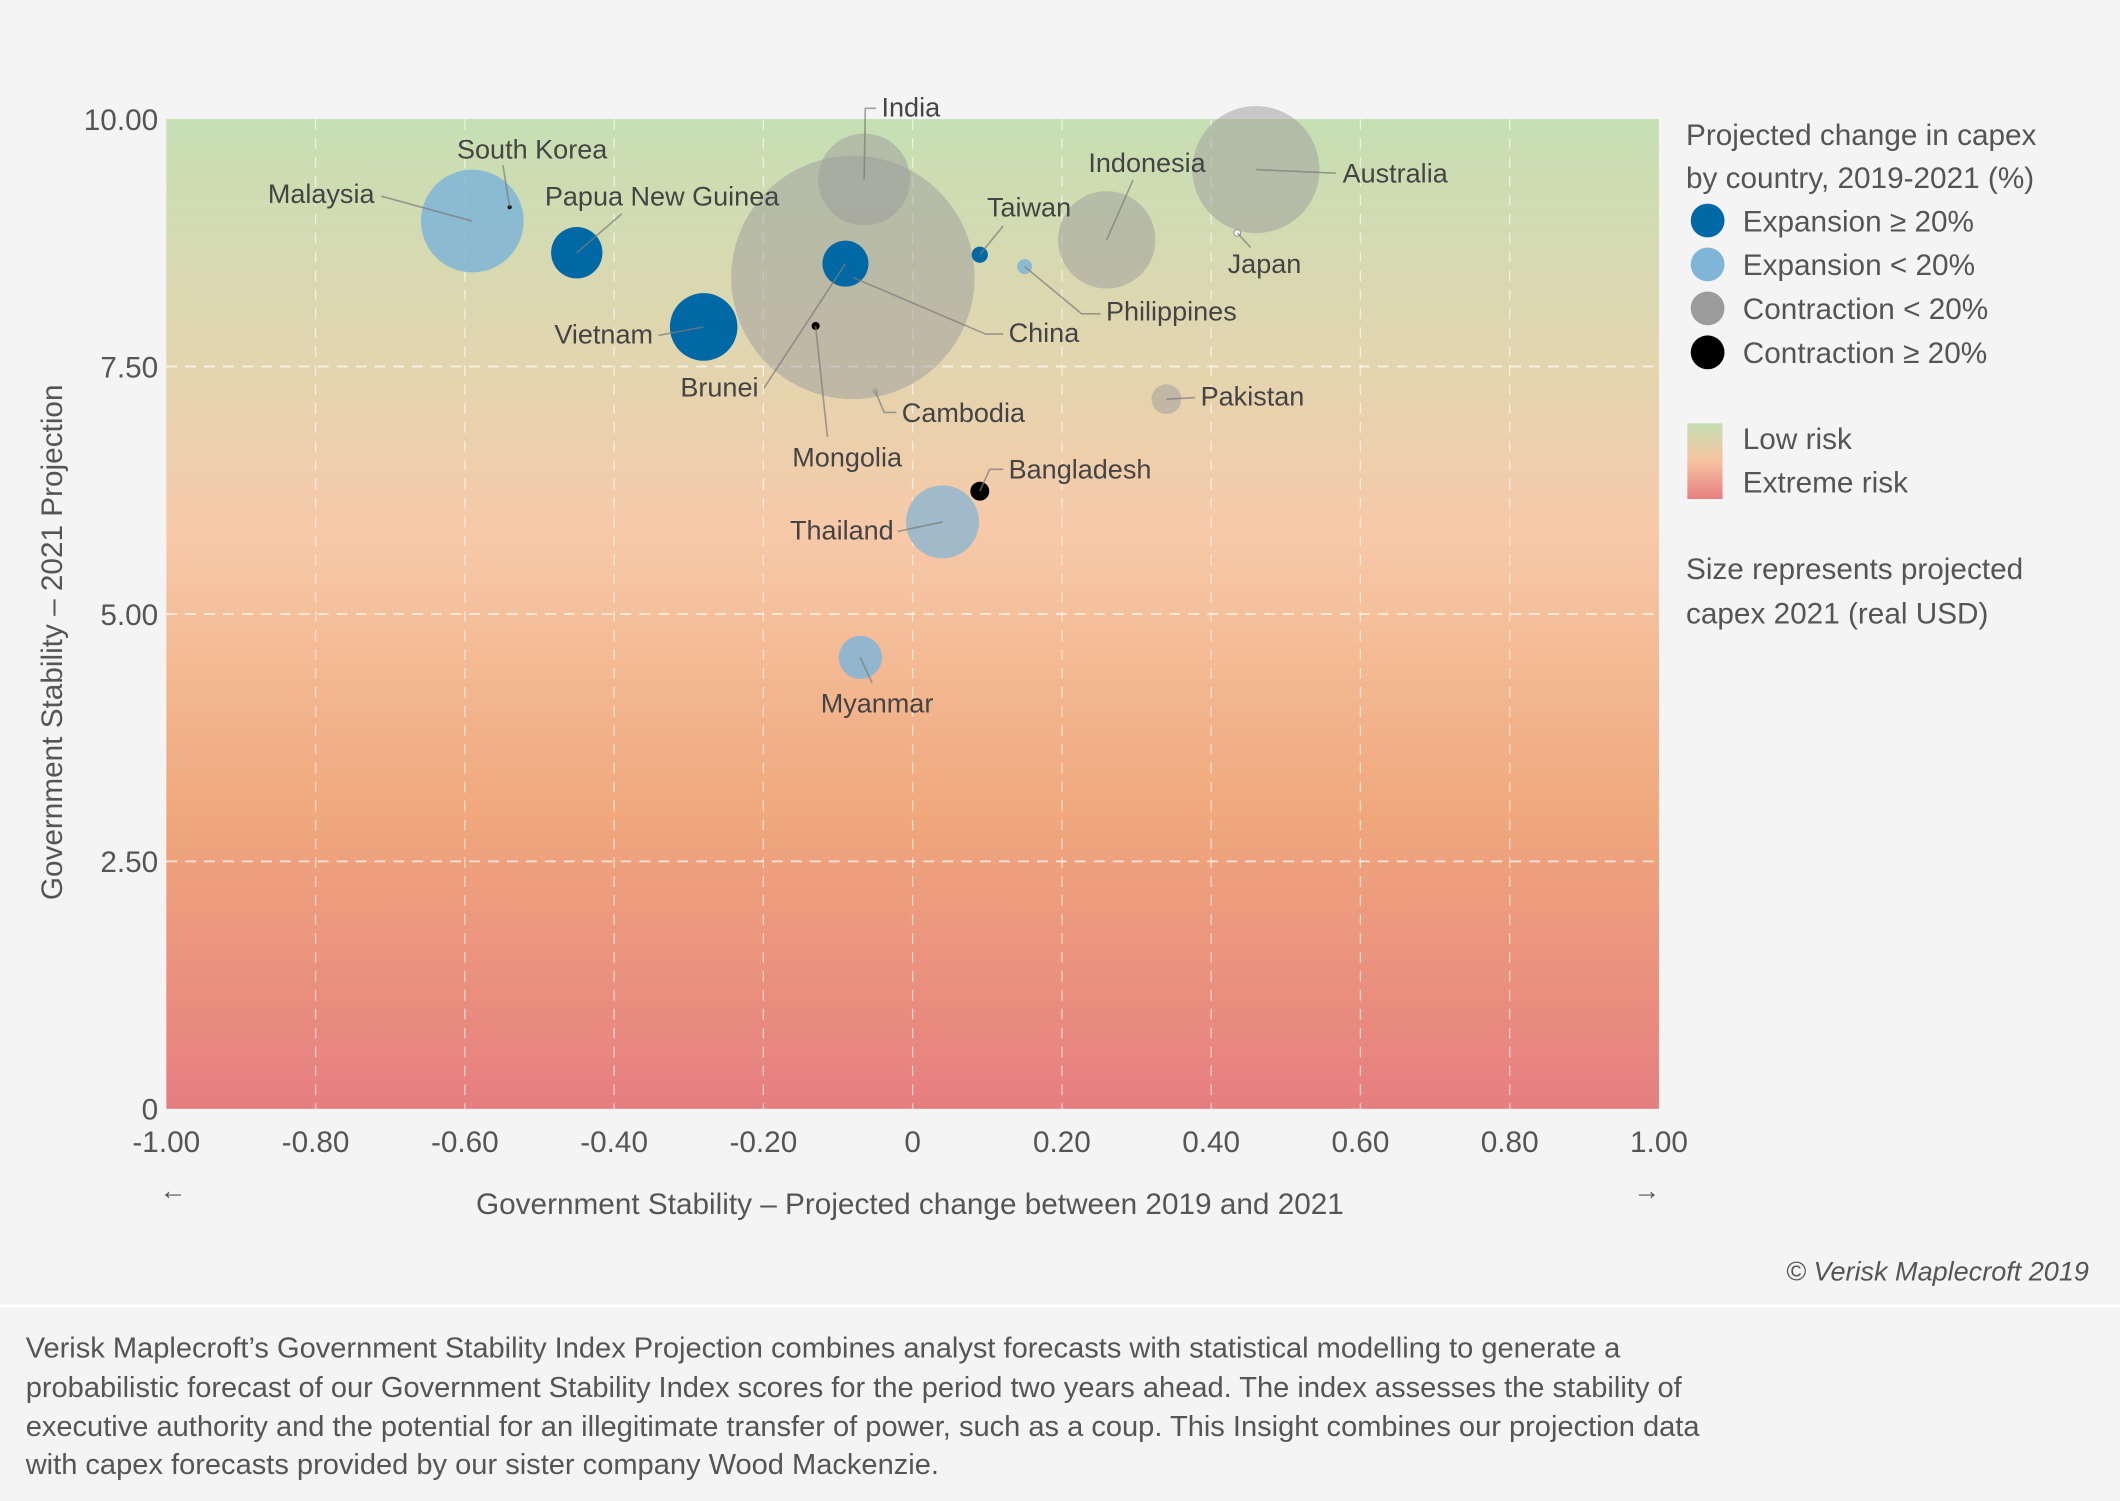 The width and height of the screenshot is (2120, 1501). What do you see at coordinates (1080, 470) in the screenshot?
I see `label-bangladesh: Bangladesh` at bounding box center [1080, 470].